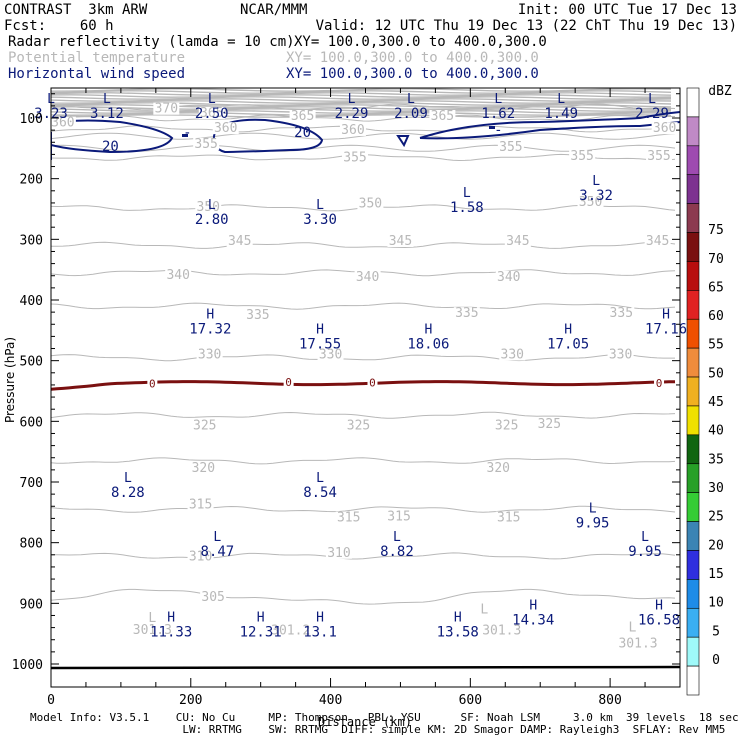 This screenshot has width=740, height=740. I want to click on theta-min-marker: L, so click(633, 628).